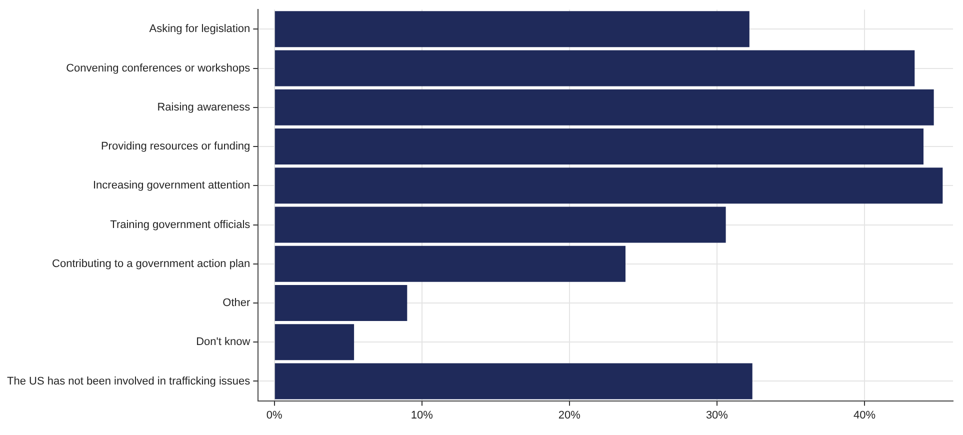 The width and height of the screenshot is (963, 435). Describe the element at coordinates (204, 107) in the screenshot. I see `y-tick-label: Raising awareness` at that location.